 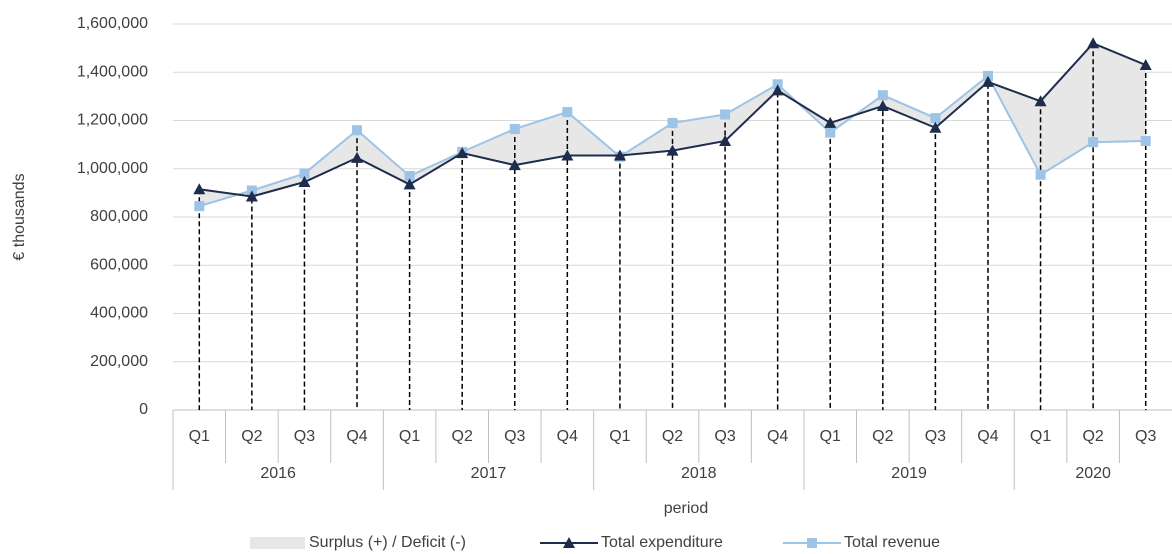 I want to click on legend-swatch, so click(x=277, y=543).